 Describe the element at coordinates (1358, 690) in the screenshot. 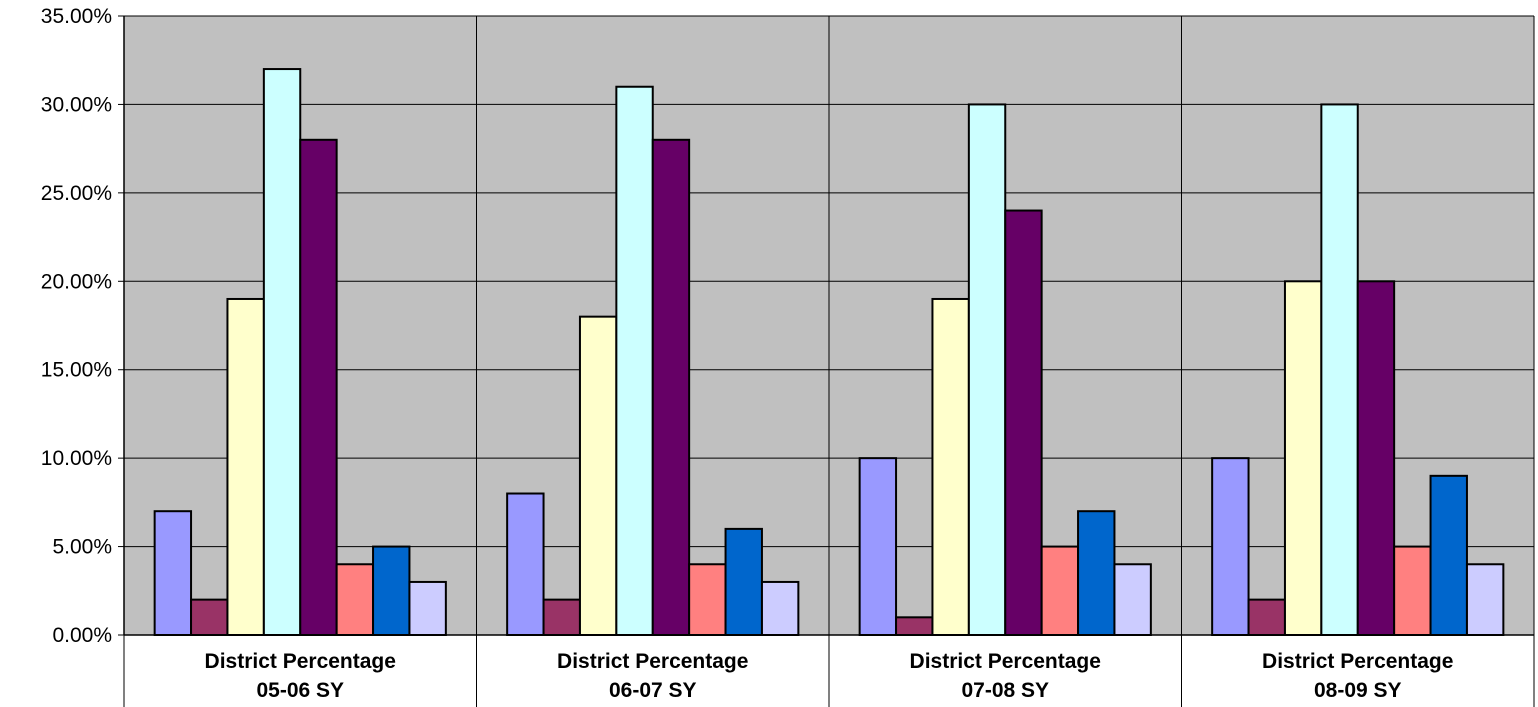

I see `category-label: 08-09 SY` at that location.